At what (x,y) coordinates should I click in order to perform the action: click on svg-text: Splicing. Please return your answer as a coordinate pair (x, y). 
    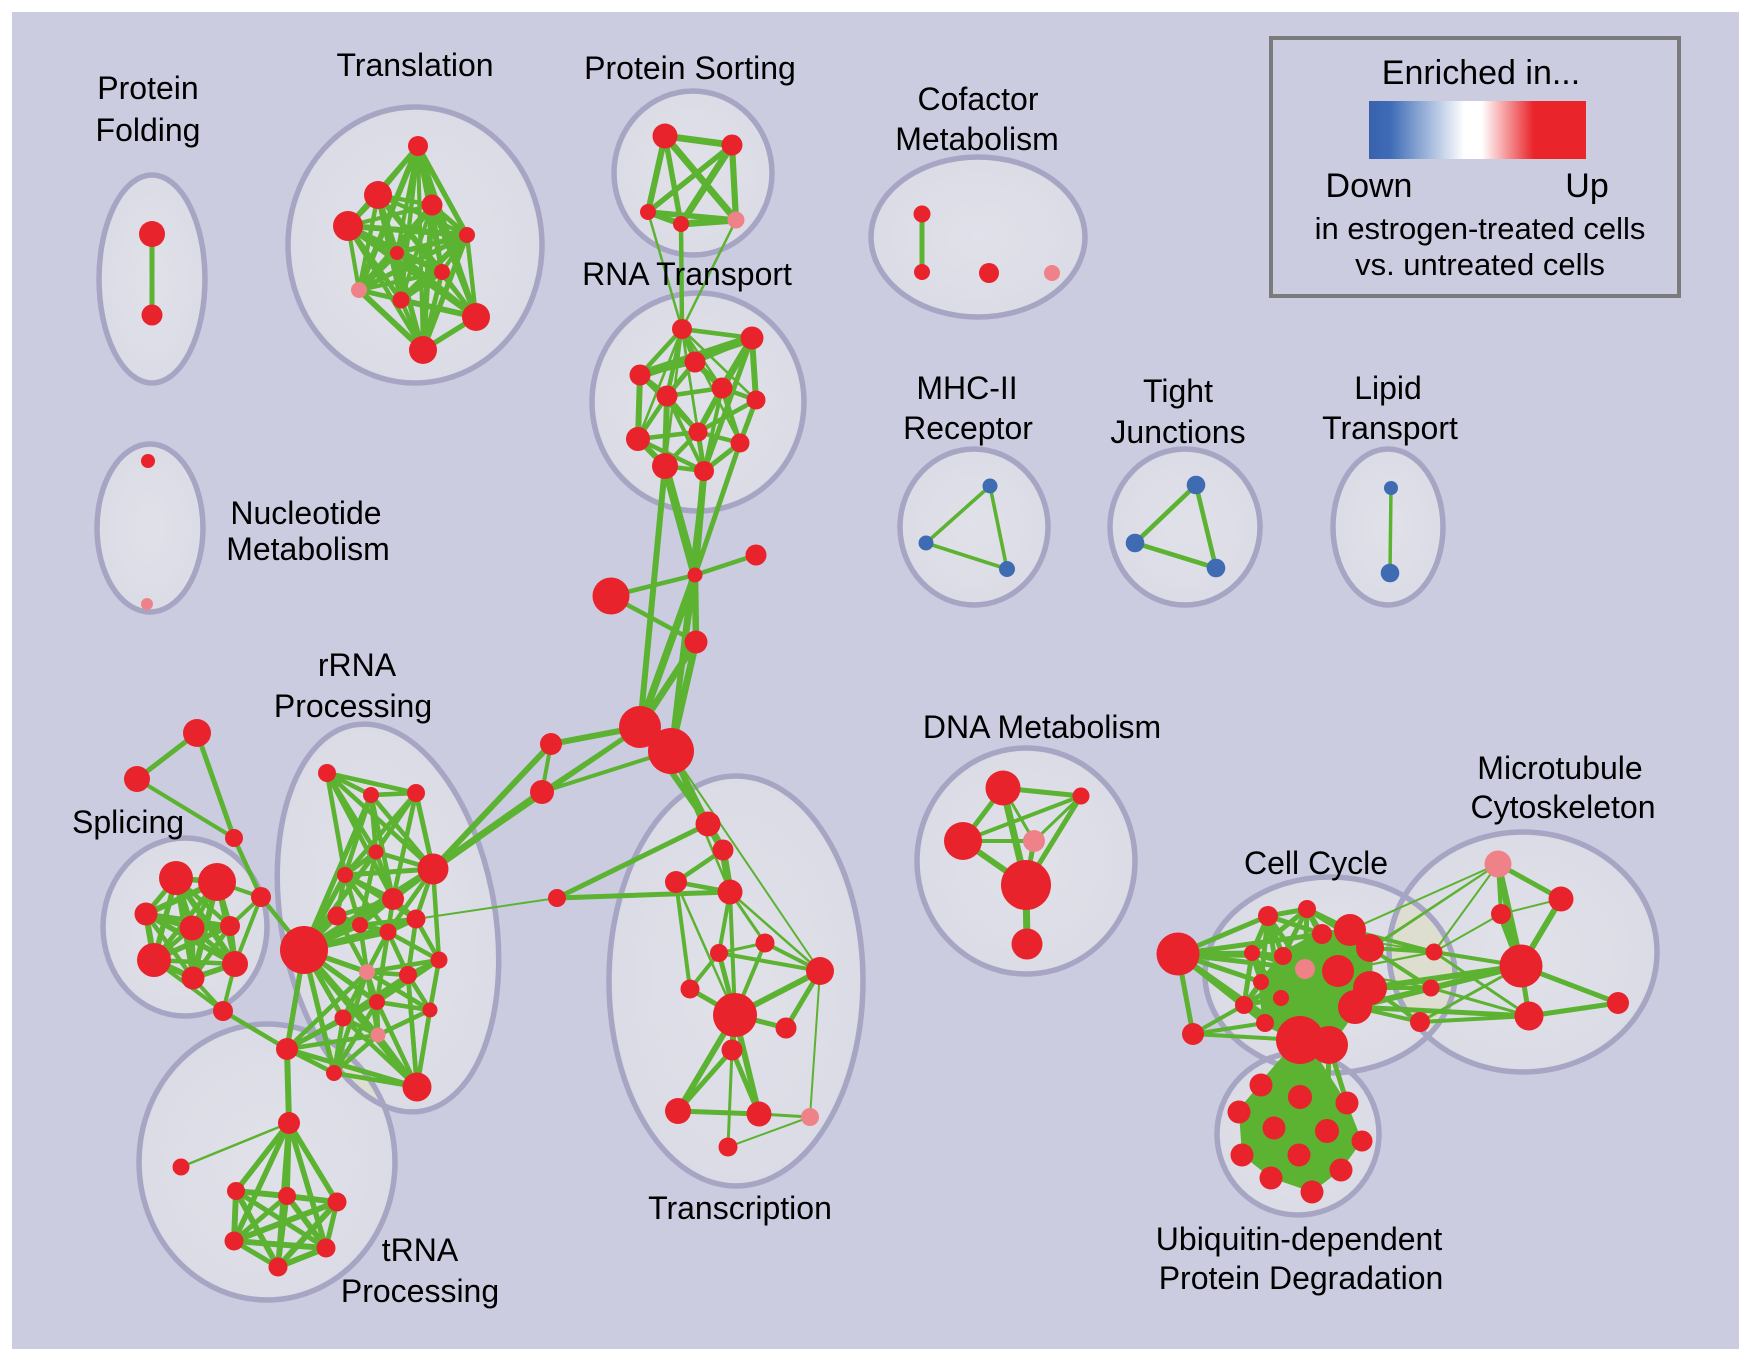
    Looking at the image, I should click on (128, 822).